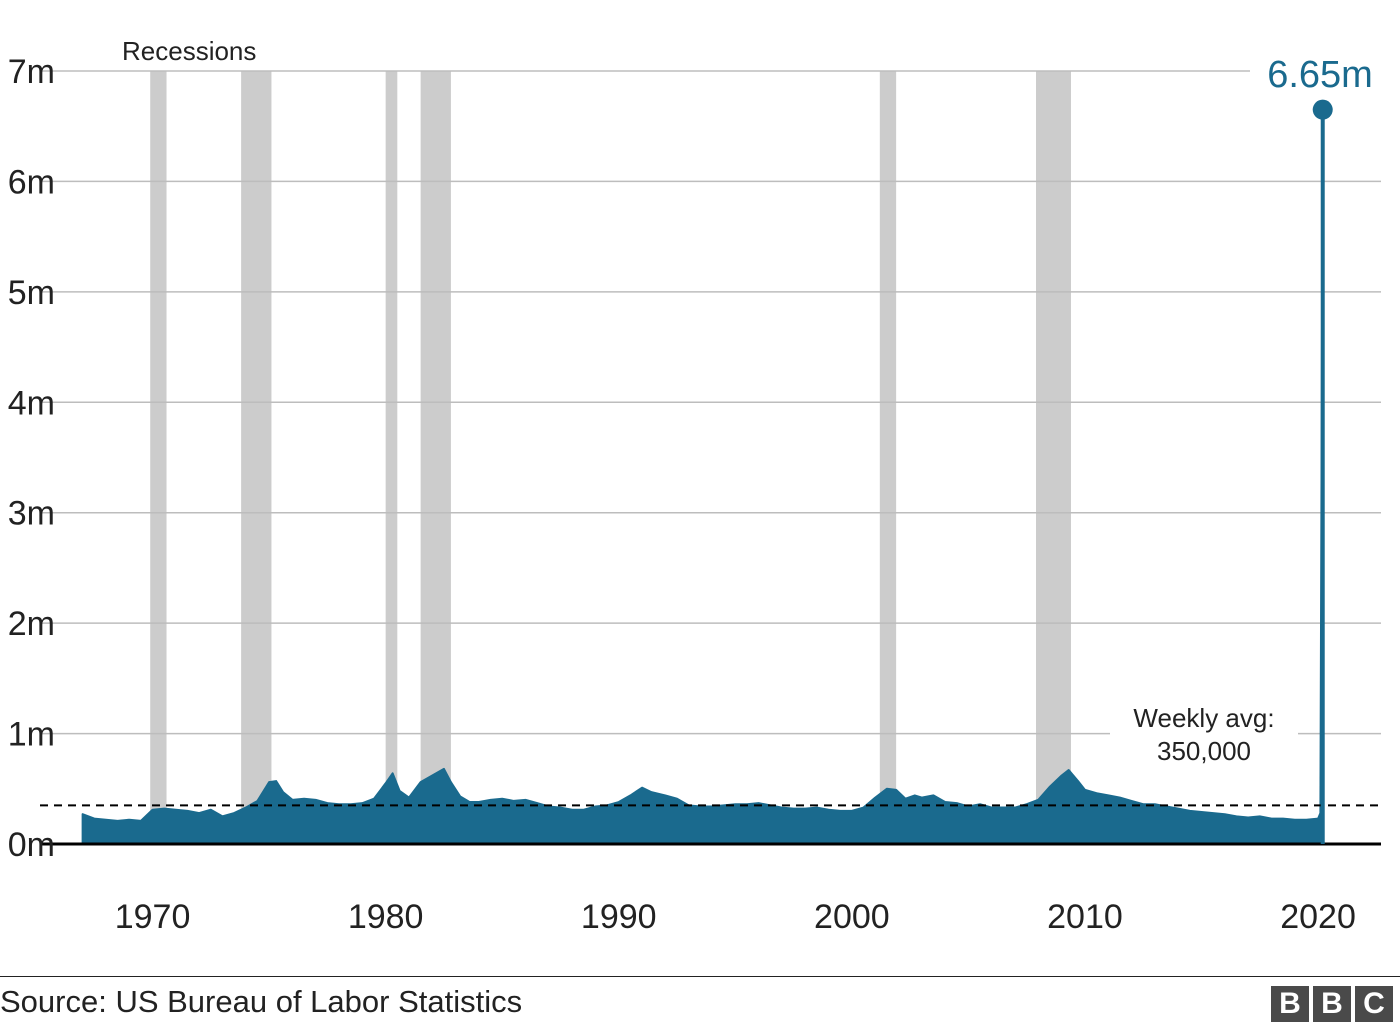 The width and height of the screenshot is (1400, 1024). Describe the element at coordinates (31, 458) in the screenshot. I see `y-axis-labels: 0m 1m 2m 3m 4m 5m 6m 7m` at that location.